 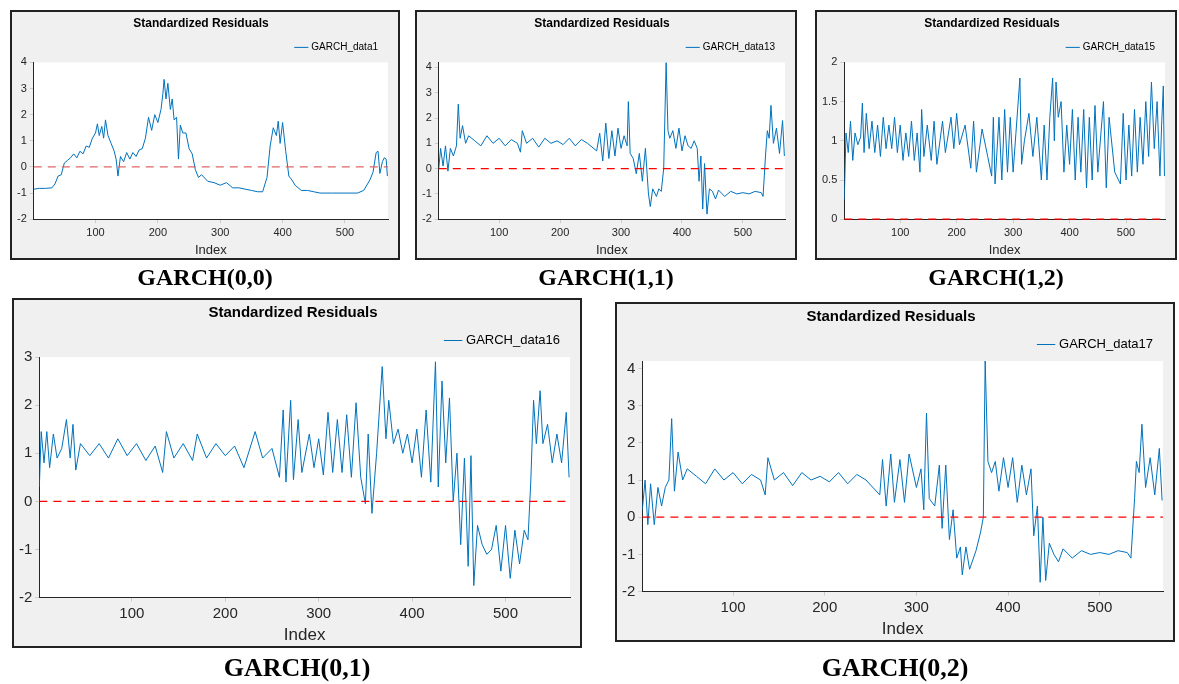 I want to click on y-tick-label: 0.5, so click(x=829, y=179).